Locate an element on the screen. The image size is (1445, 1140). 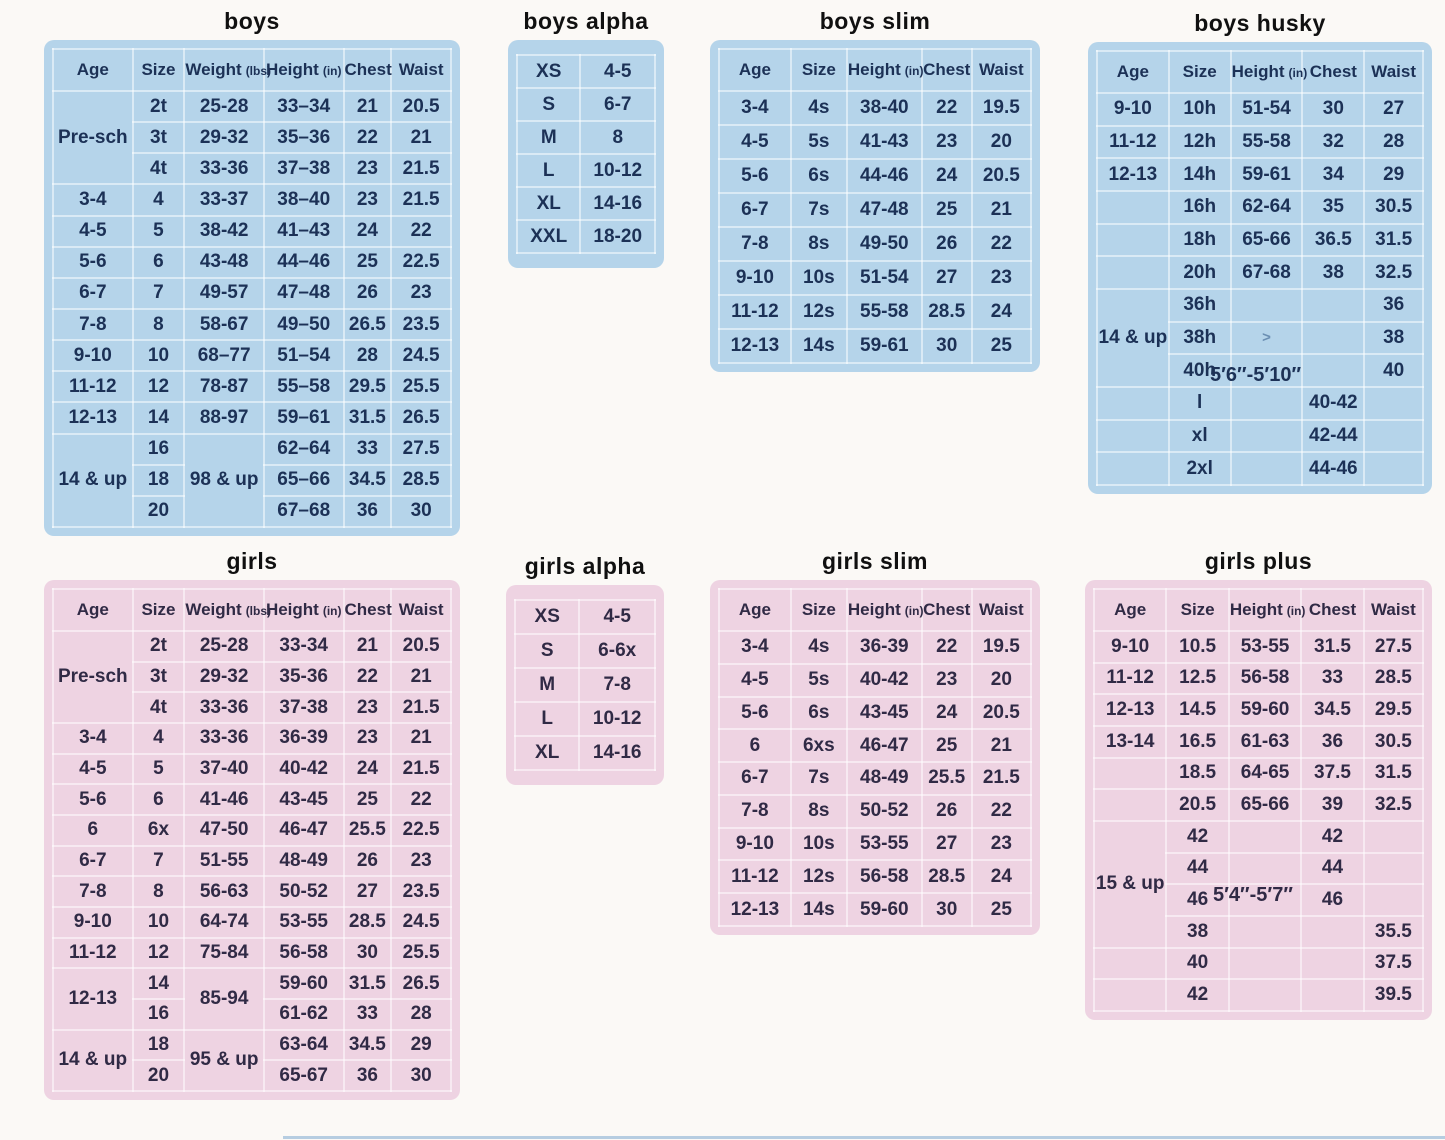
table-row: 7-8 8 58-67 49–50 26.5 23.5 is located at coordinates (252, 324).